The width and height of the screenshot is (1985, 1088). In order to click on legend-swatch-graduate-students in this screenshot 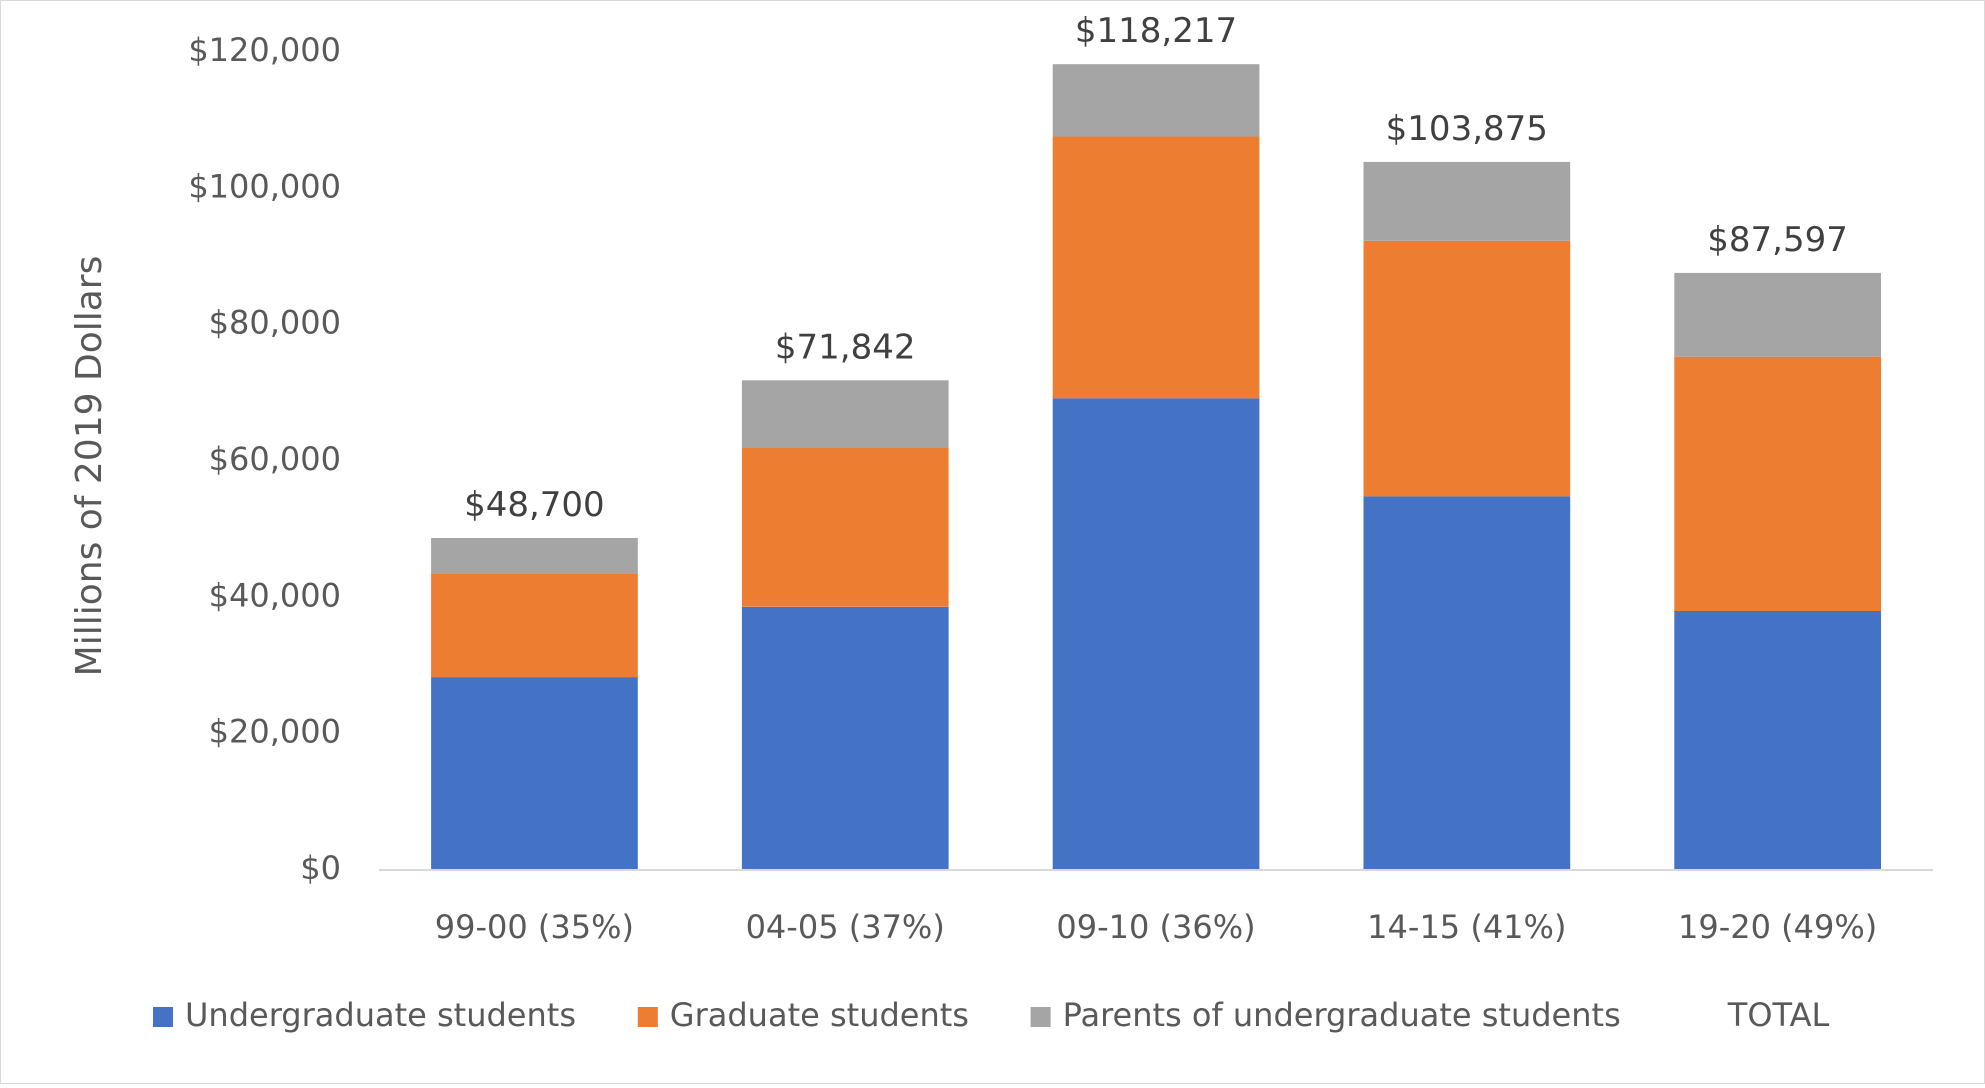, I will do `click(647, 1017)`.